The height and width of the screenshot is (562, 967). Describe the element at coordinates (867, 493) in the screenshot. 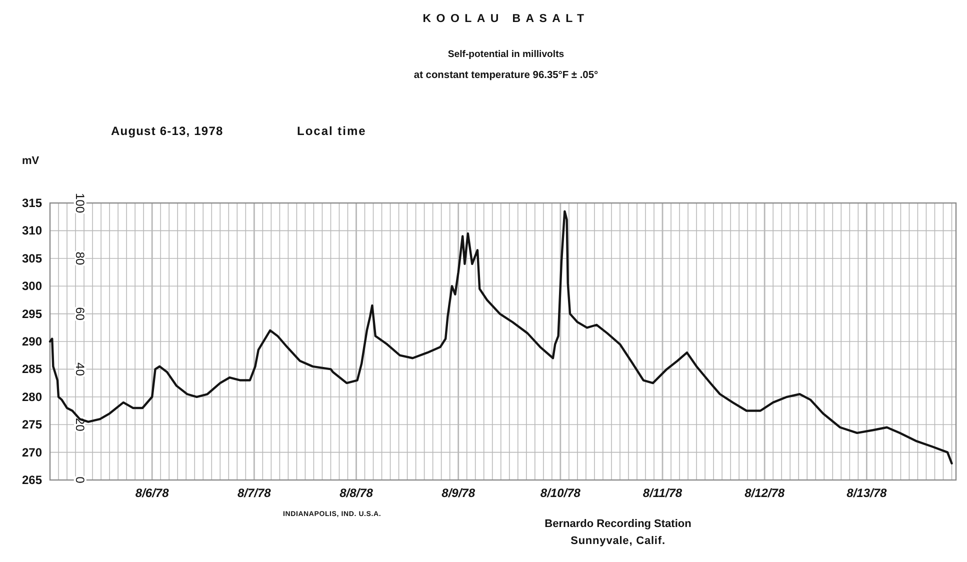

I see `x-tick-label: 8/13/78` at that location.